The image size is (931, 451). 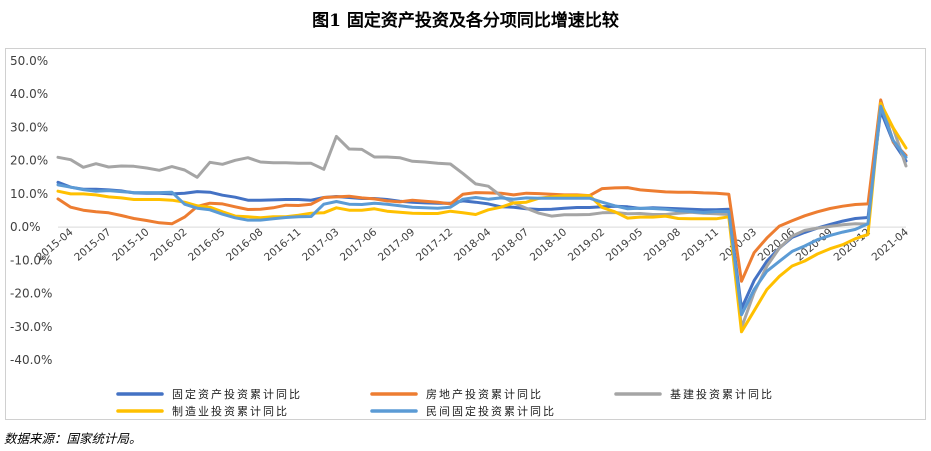 I want to click on y-tick-label: -10.0%, so click(x=31, y=260).